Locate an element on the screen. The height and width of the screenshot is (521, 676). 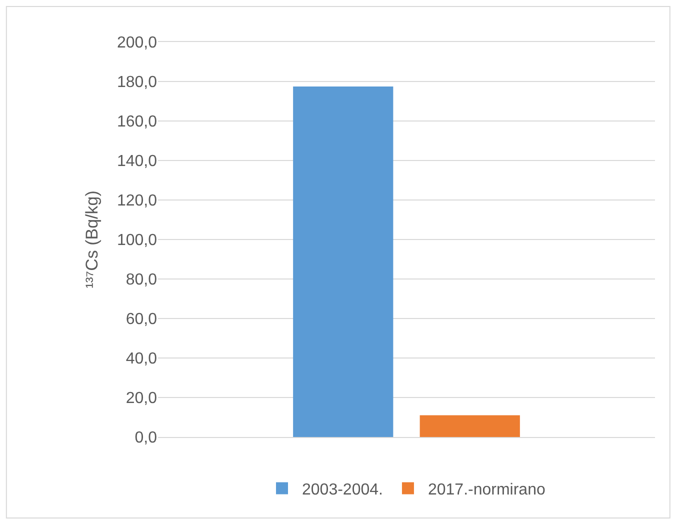
y-tick-label: 200,0 is located at coordinates (137, 43).